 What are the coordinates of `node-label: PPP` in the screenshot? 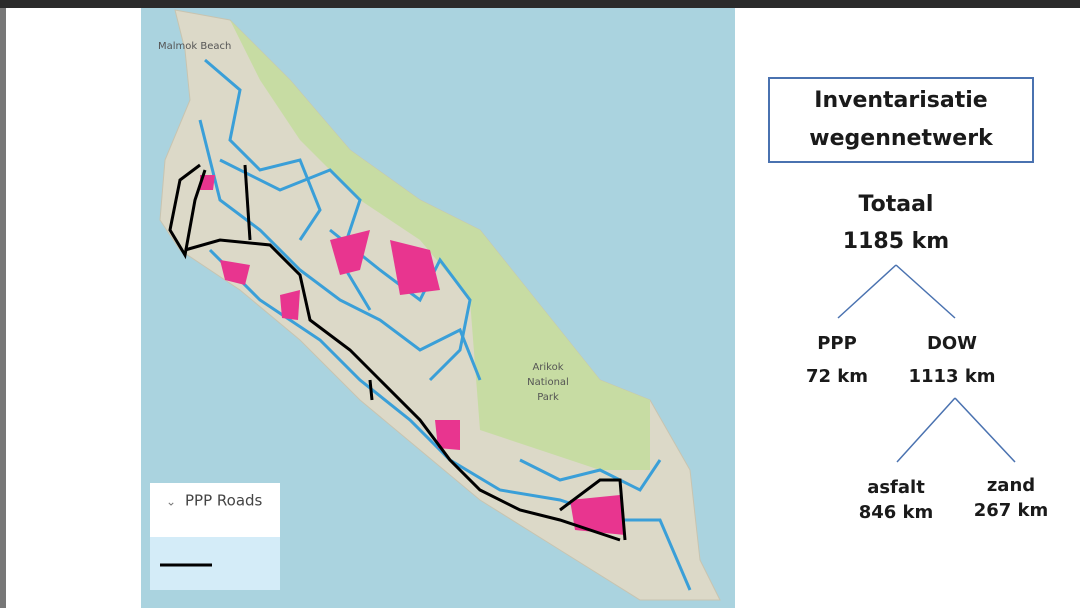 It's located at (837, 343).